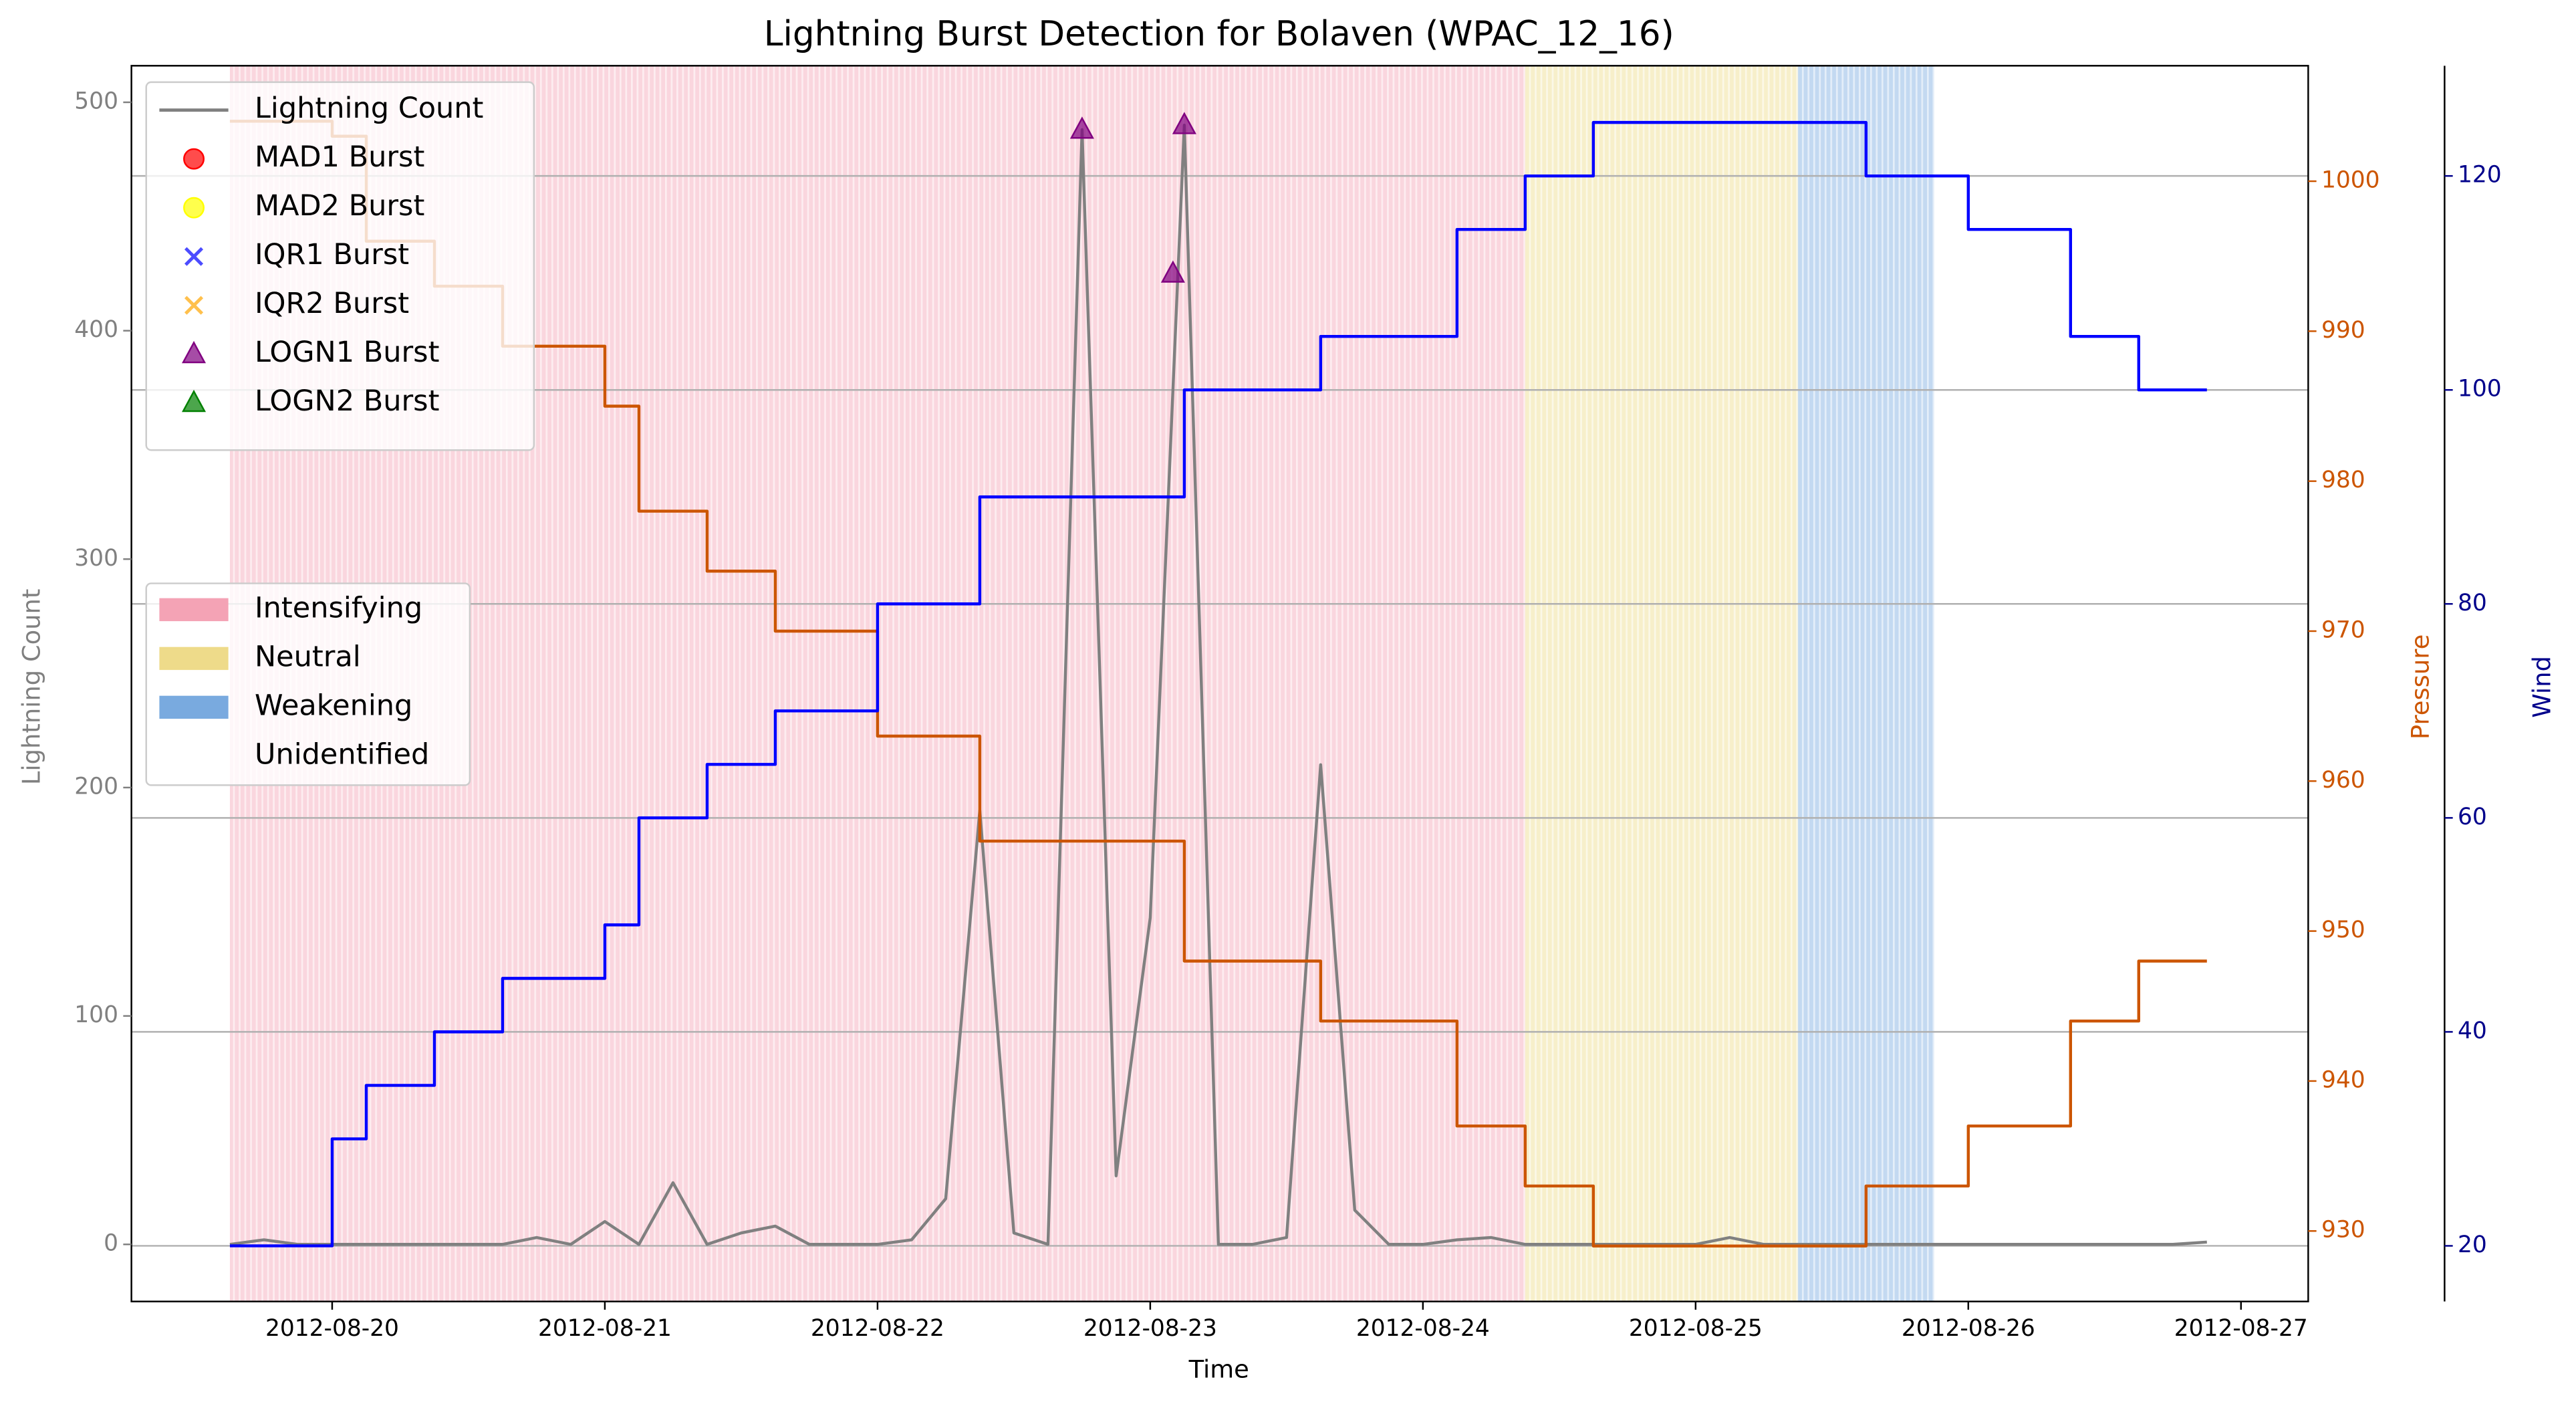  I want to click on y2-tick-label: 1000, so click(2350, 180).